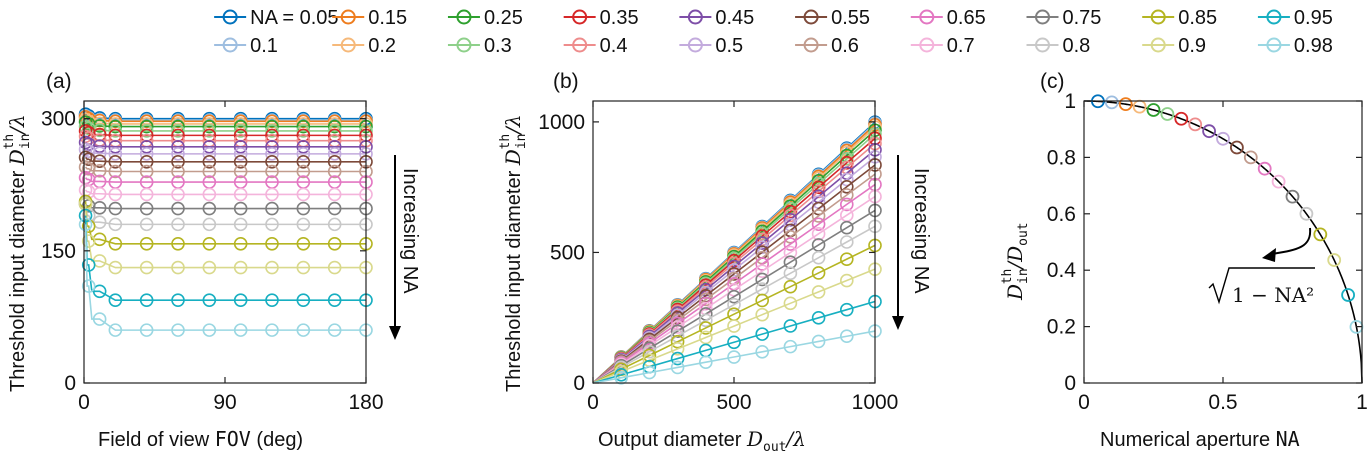  Describe the element at coordinates (395, 333) in the screenshot. I see `panel-a-arrow-head` at that location.